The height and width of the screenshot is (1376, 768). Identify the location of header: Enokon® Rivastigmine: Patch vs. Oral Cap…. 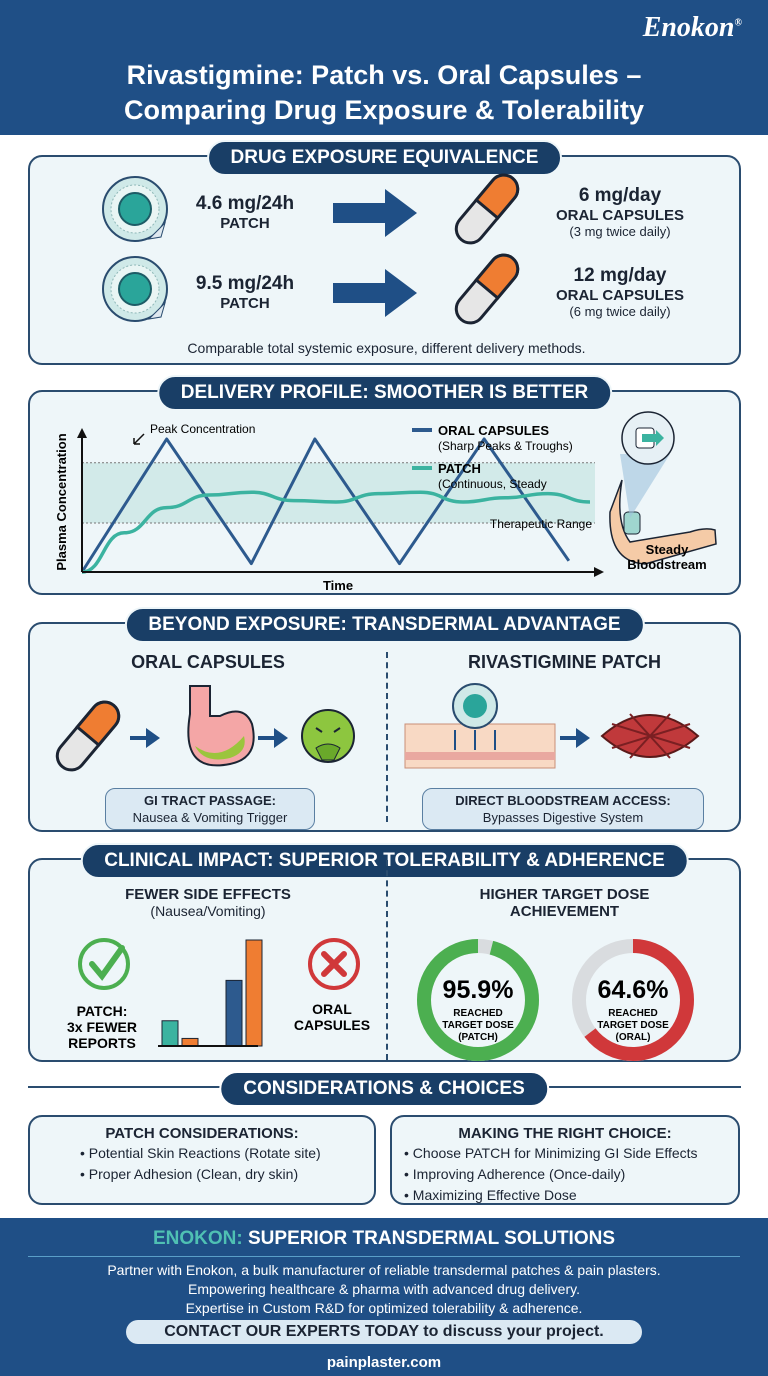
(384, 67).